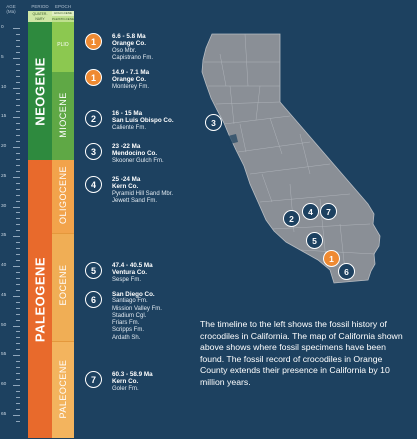 This screenshot has width=417, height=439. I want to click on neogene-period: NEOGENE, so click(40, 91).